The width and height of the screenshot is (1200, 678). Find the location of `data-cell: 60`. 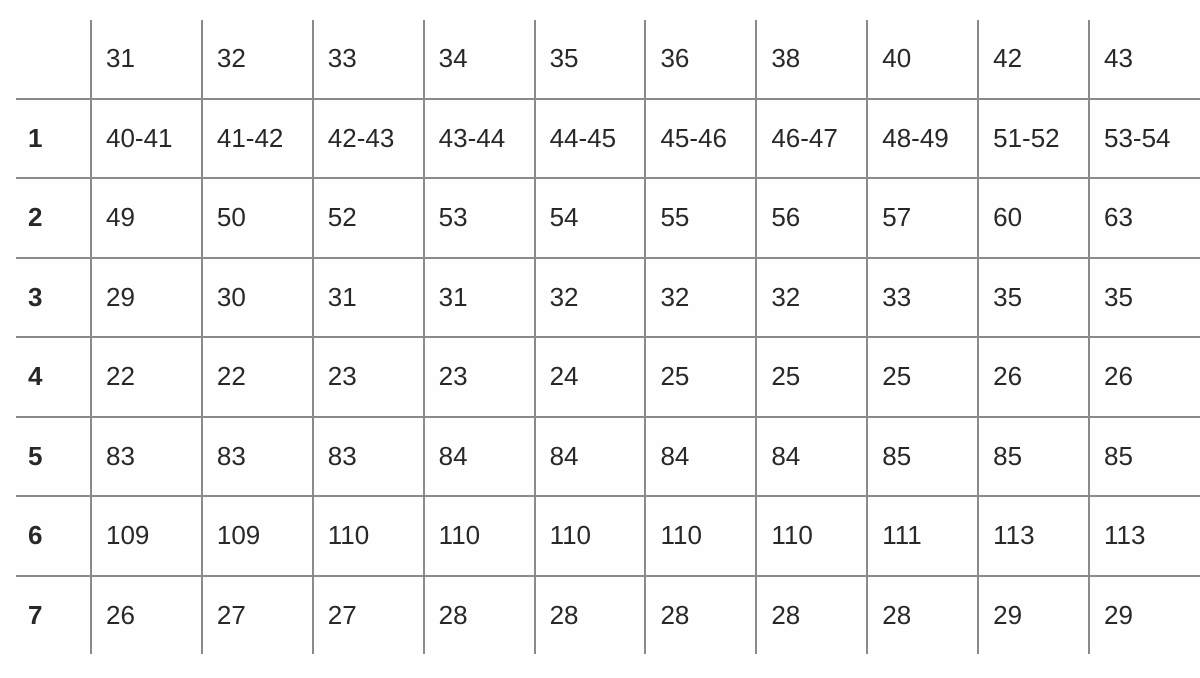

data-cell: 60 is located at coordinates (1033, 217).